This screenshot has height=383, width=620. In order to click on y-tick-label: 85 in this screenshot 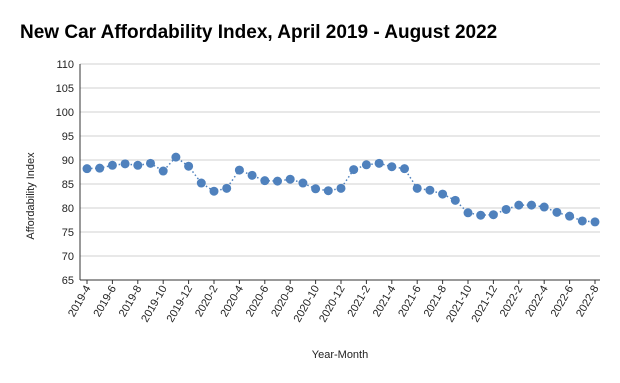, I will do `click(68, 185)`.